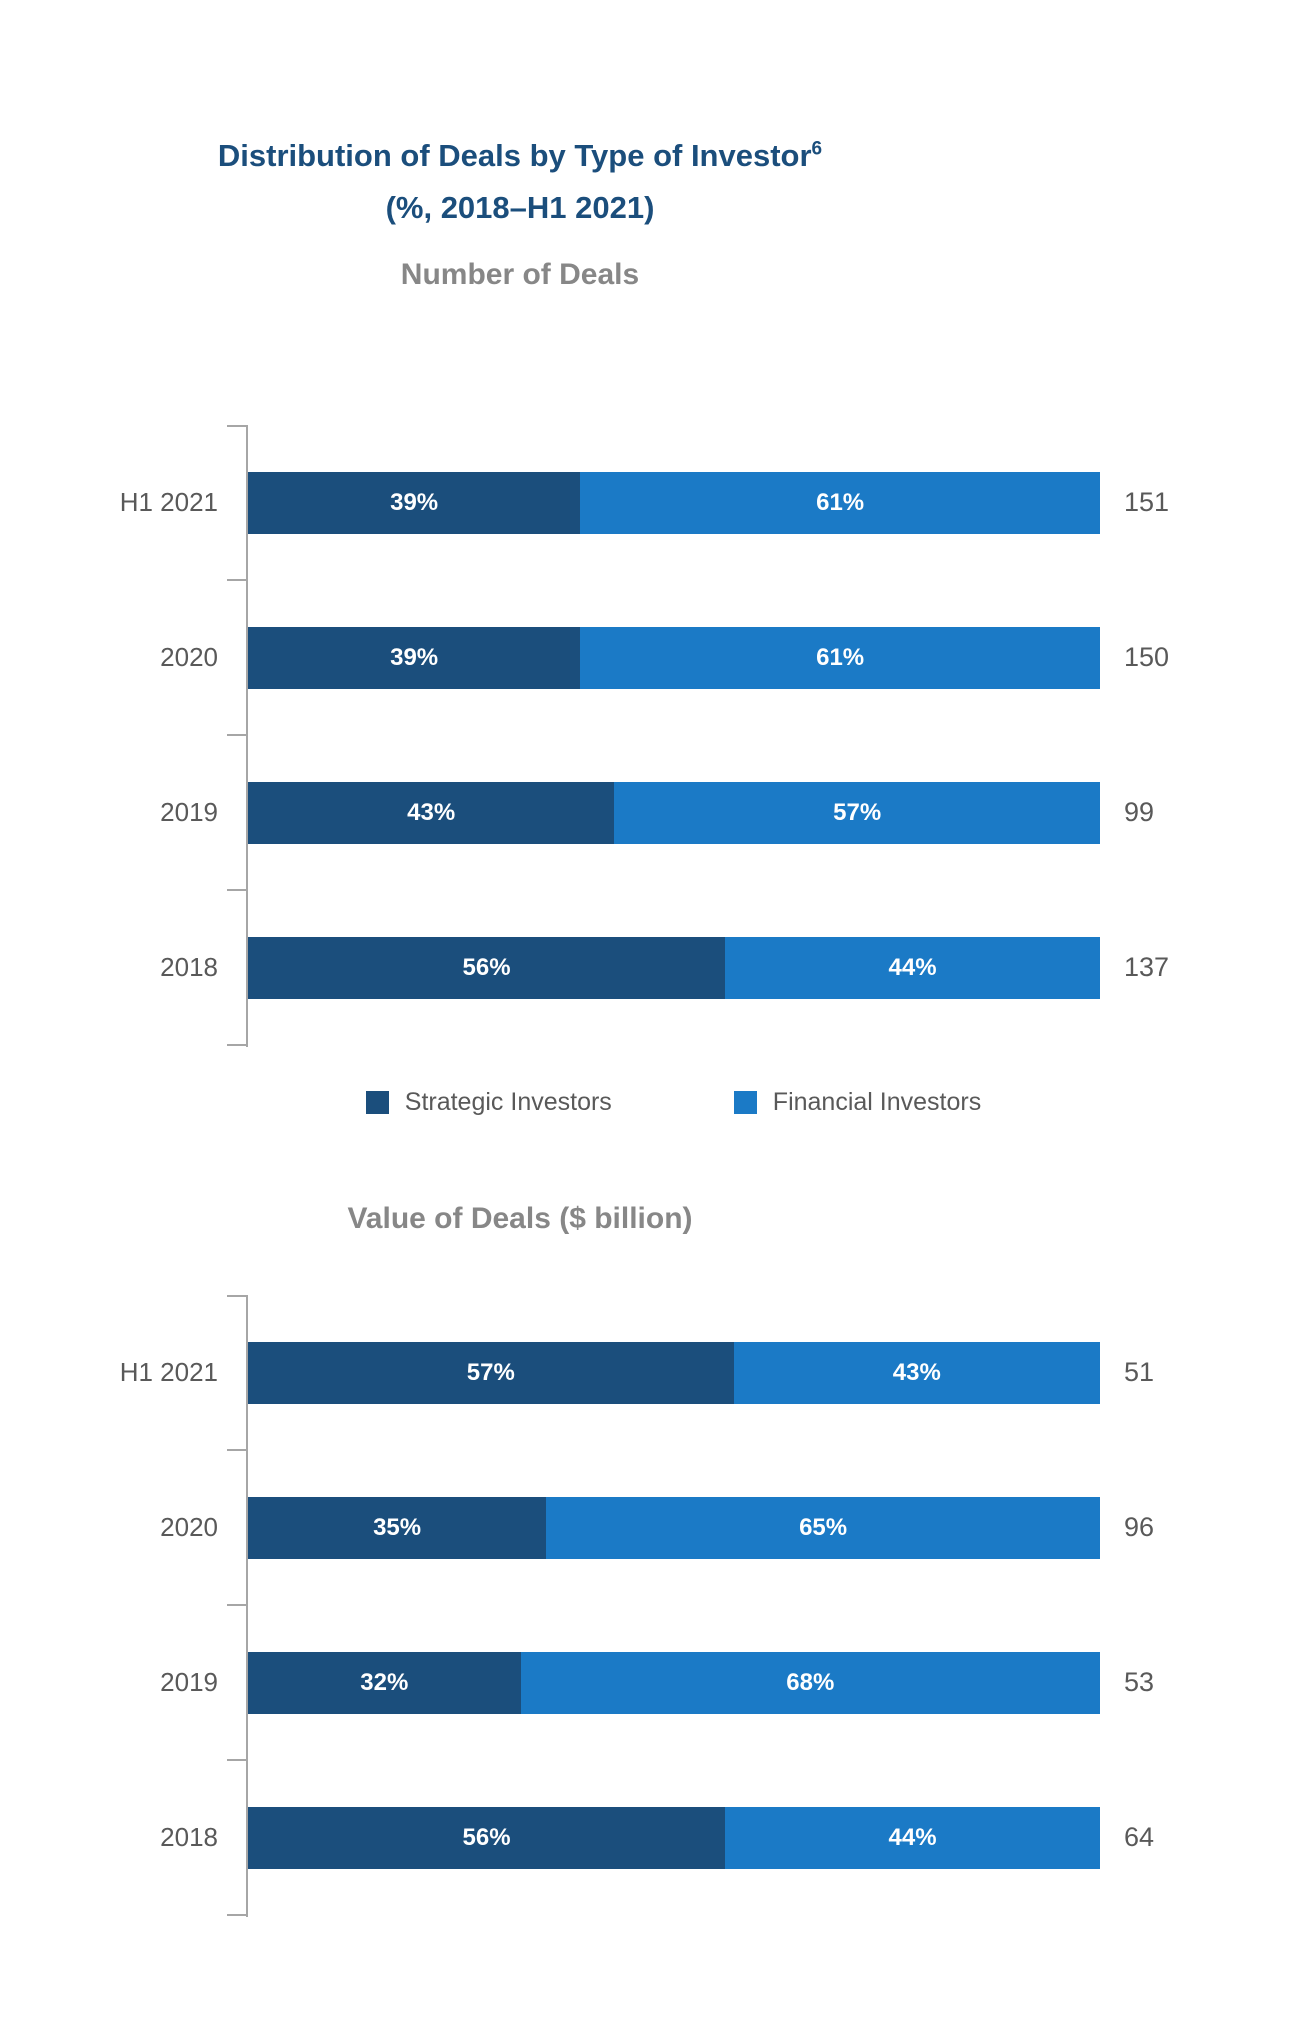 This screenshot has height=2024, width=1299. I want to click on legend-item-financial: Financial Investors, so click(857, 1102).